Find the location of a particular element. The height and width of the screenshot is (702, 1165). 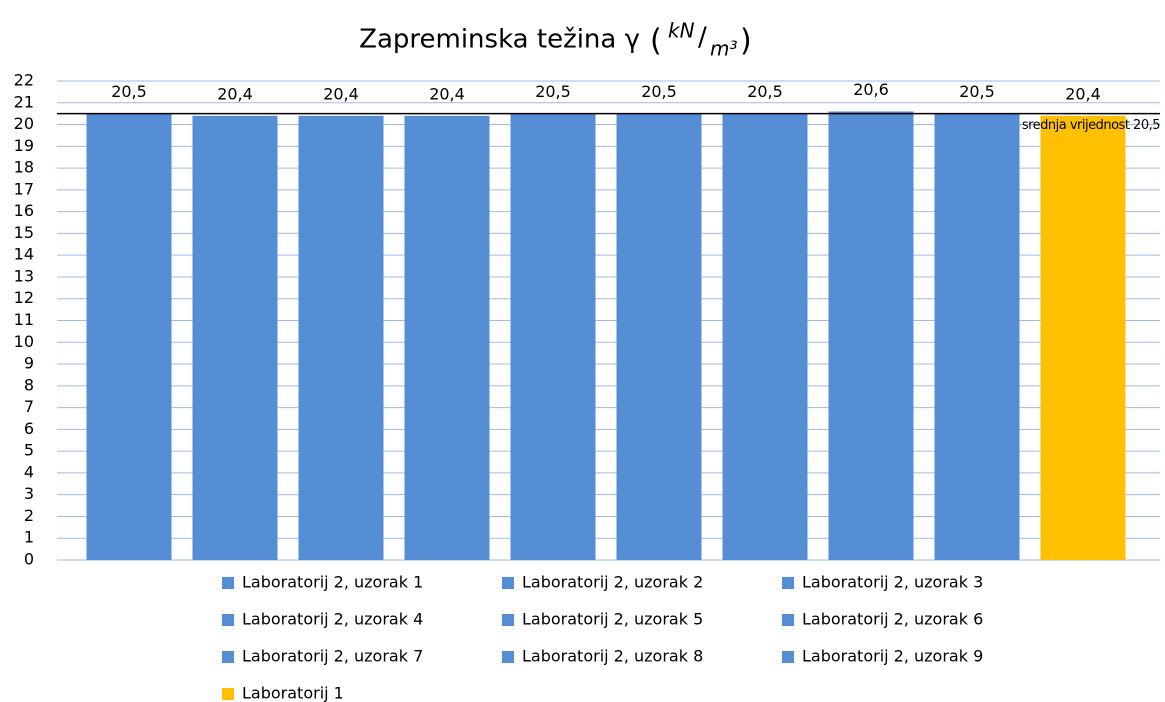

legend-label: Laboratorij 2, uzorak 2 is located at coordinates (612, 582).